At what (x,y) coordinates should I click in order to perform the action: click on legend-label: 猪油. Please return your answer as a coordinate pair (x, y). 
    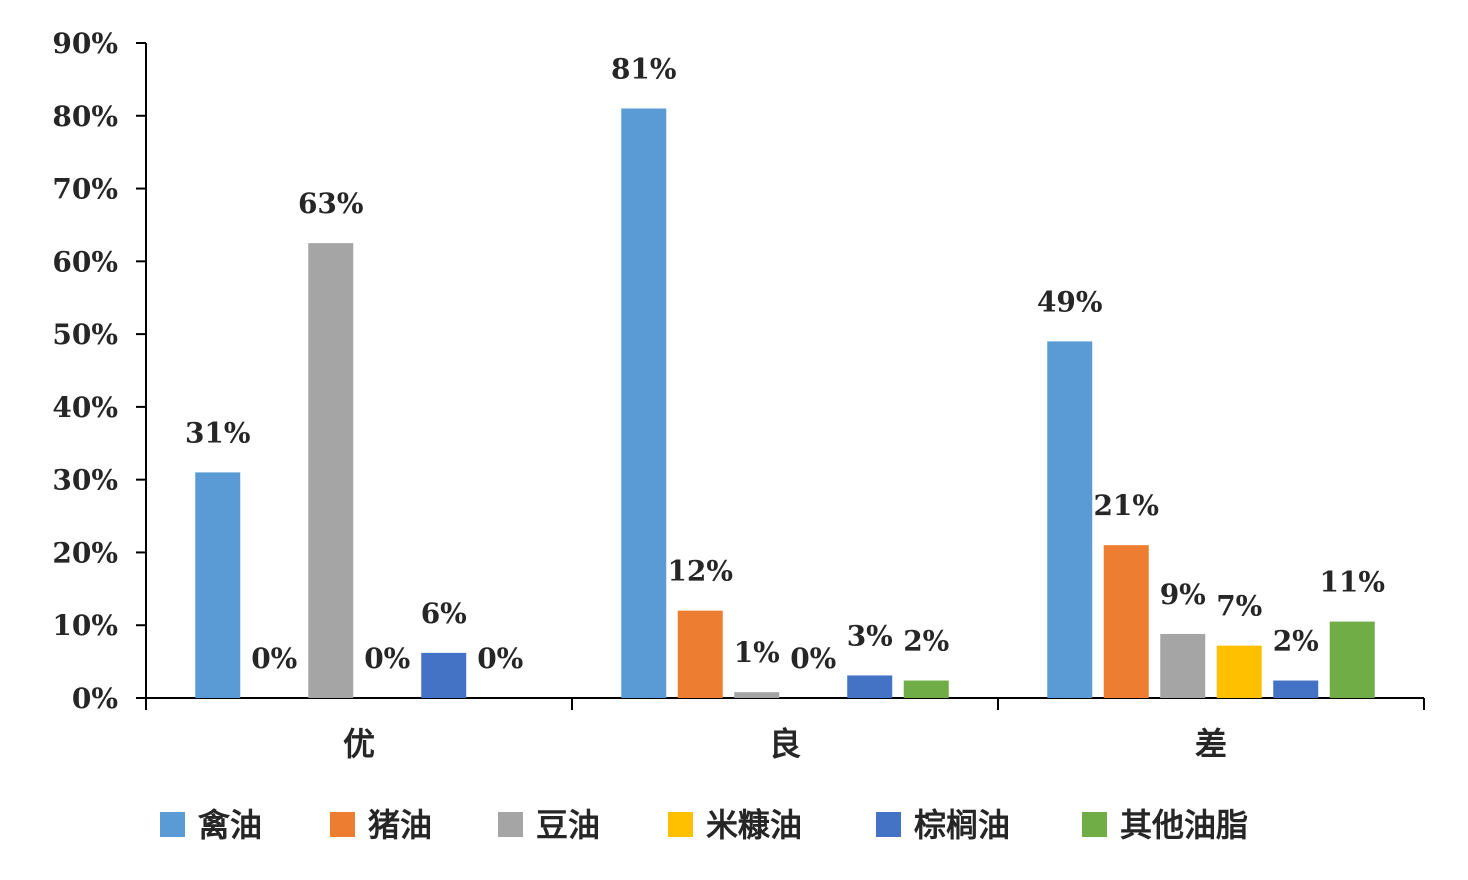
    Looking at the image, I should click on (400, 825).